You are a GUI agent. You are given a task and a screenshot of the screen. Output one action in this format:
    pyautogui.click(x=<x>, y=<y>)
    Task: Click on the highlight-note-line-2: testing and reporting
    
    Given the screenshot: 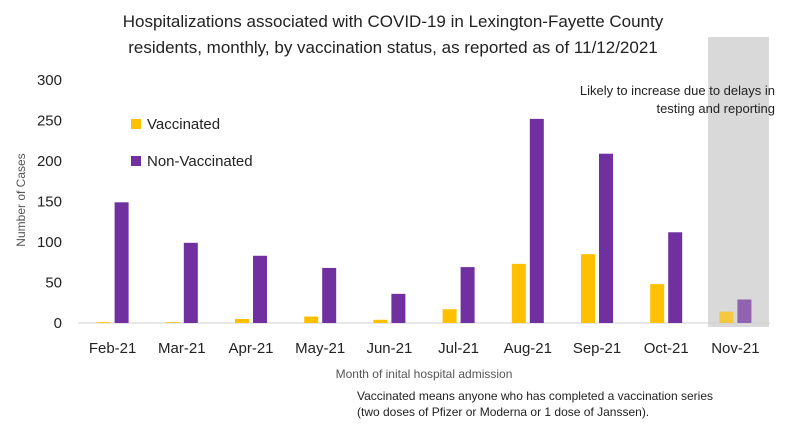 What is the action you would take?
    pyautogui.click(x=715, y=108)
    